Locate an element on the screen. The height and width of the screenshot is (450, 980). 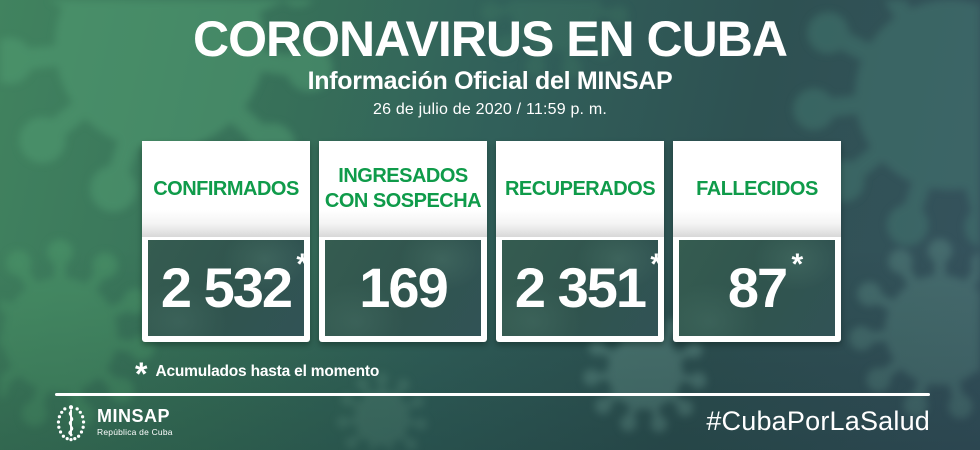
card-fallecidos-panel: 87 * is located at coordinates (757, 288).